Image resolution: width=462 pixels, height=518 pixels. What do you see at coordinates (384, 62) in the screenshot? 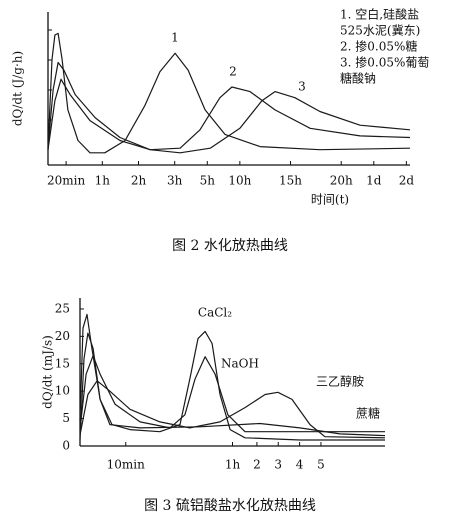
I see `note: 3. 掺0.05%葡萄` at bounding box center [384, 62].